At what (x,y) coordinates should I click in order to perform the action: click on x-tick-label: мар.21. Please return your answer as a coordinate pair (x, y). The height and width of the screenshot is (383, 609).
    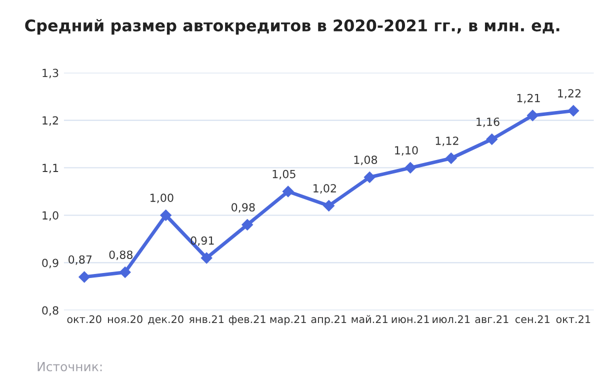
    Looking at the image, I should click on (288, 320).